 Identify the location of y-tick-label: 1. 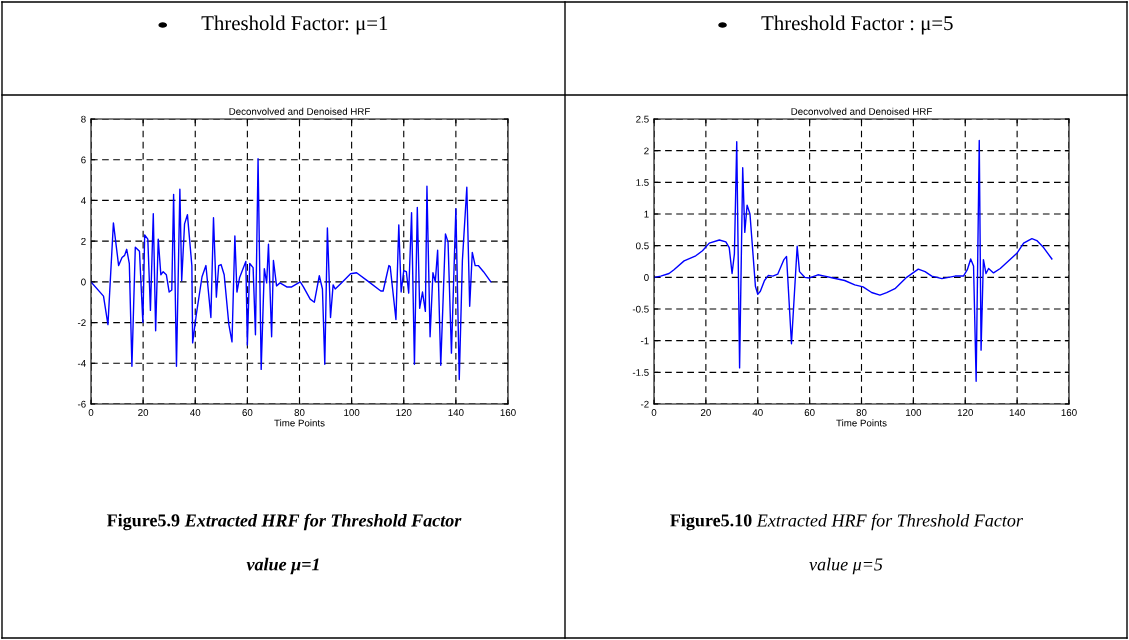
(646, 214).